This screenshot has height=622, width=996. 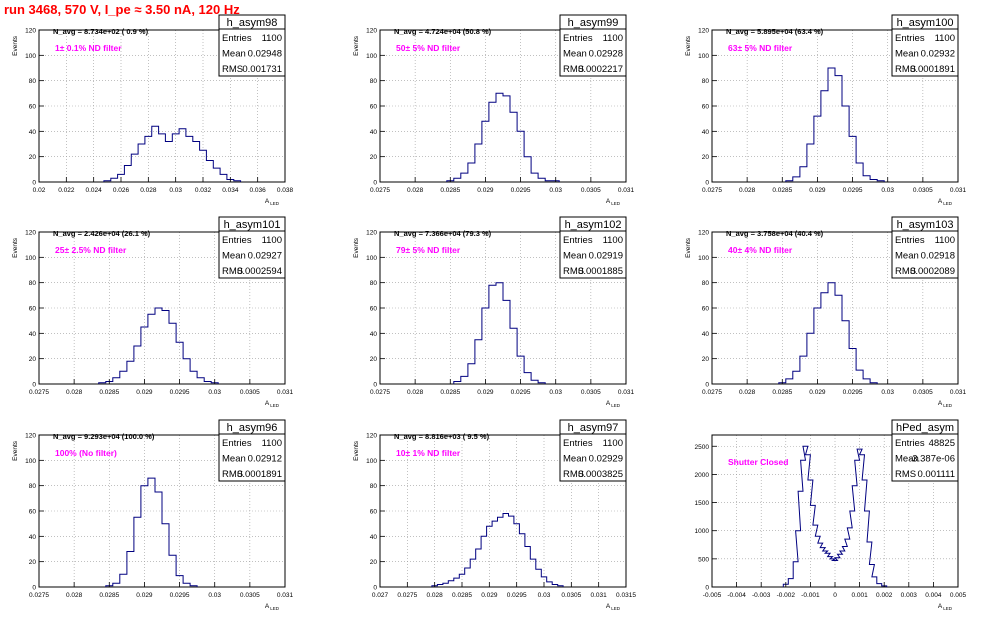 What do you see at coordinates (703, 258) in the screenshot?
I see `y-tick-label: 100` at bounding box center [703, 258].